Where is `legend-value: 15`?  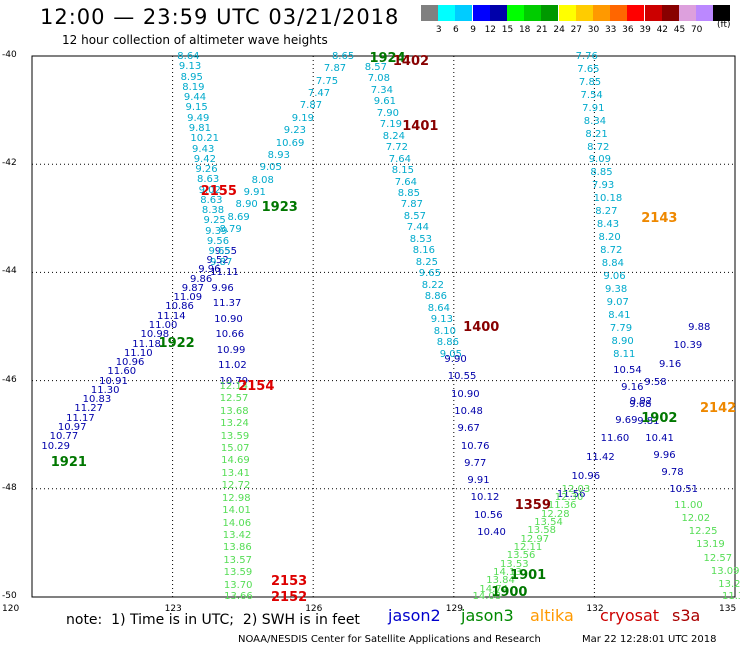 legend-value: 15 is located at coordinates (507, 30).